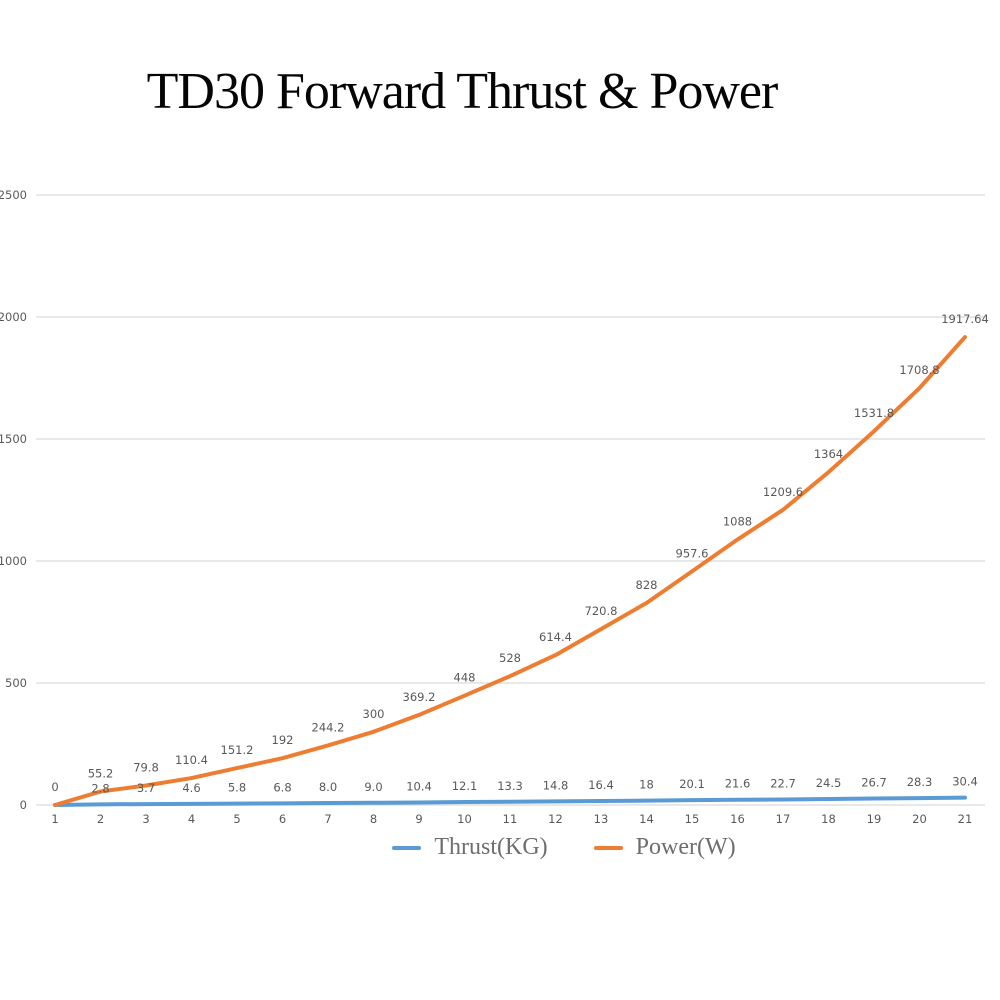  What do you see at coordinates (418, 819) in the screenshot?
I see `x-tick-label: 9` at bounding box center [418, 819].